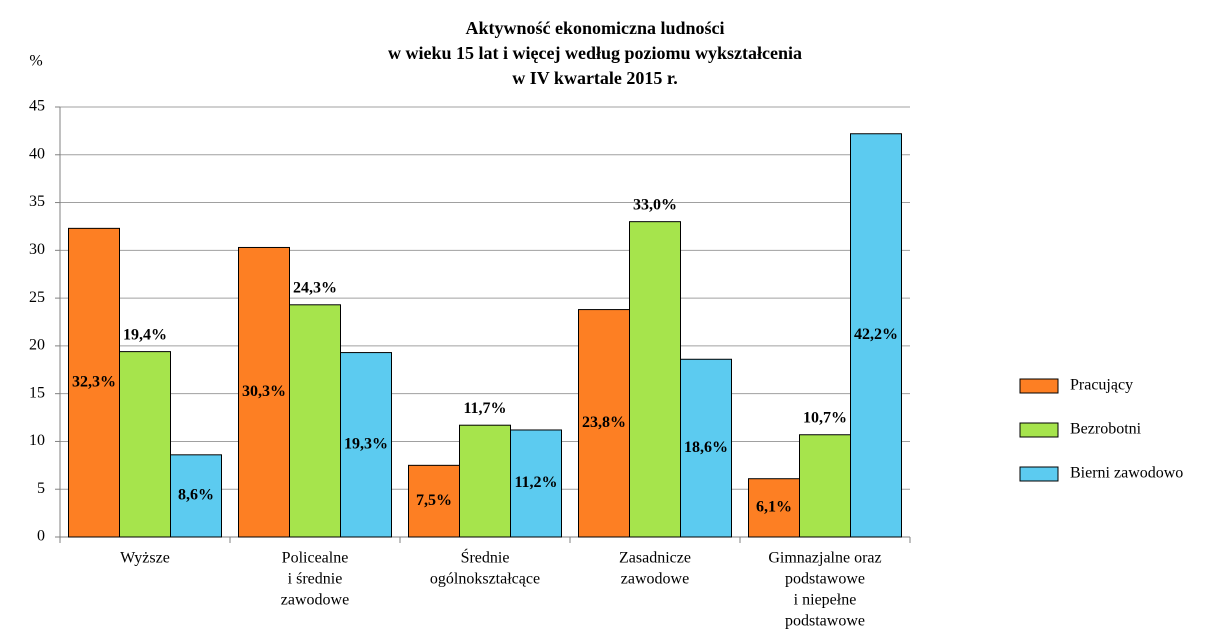 This screenshot has height=637, width=1221. I want to click on data-label: 18,6%, so click(706, 447).